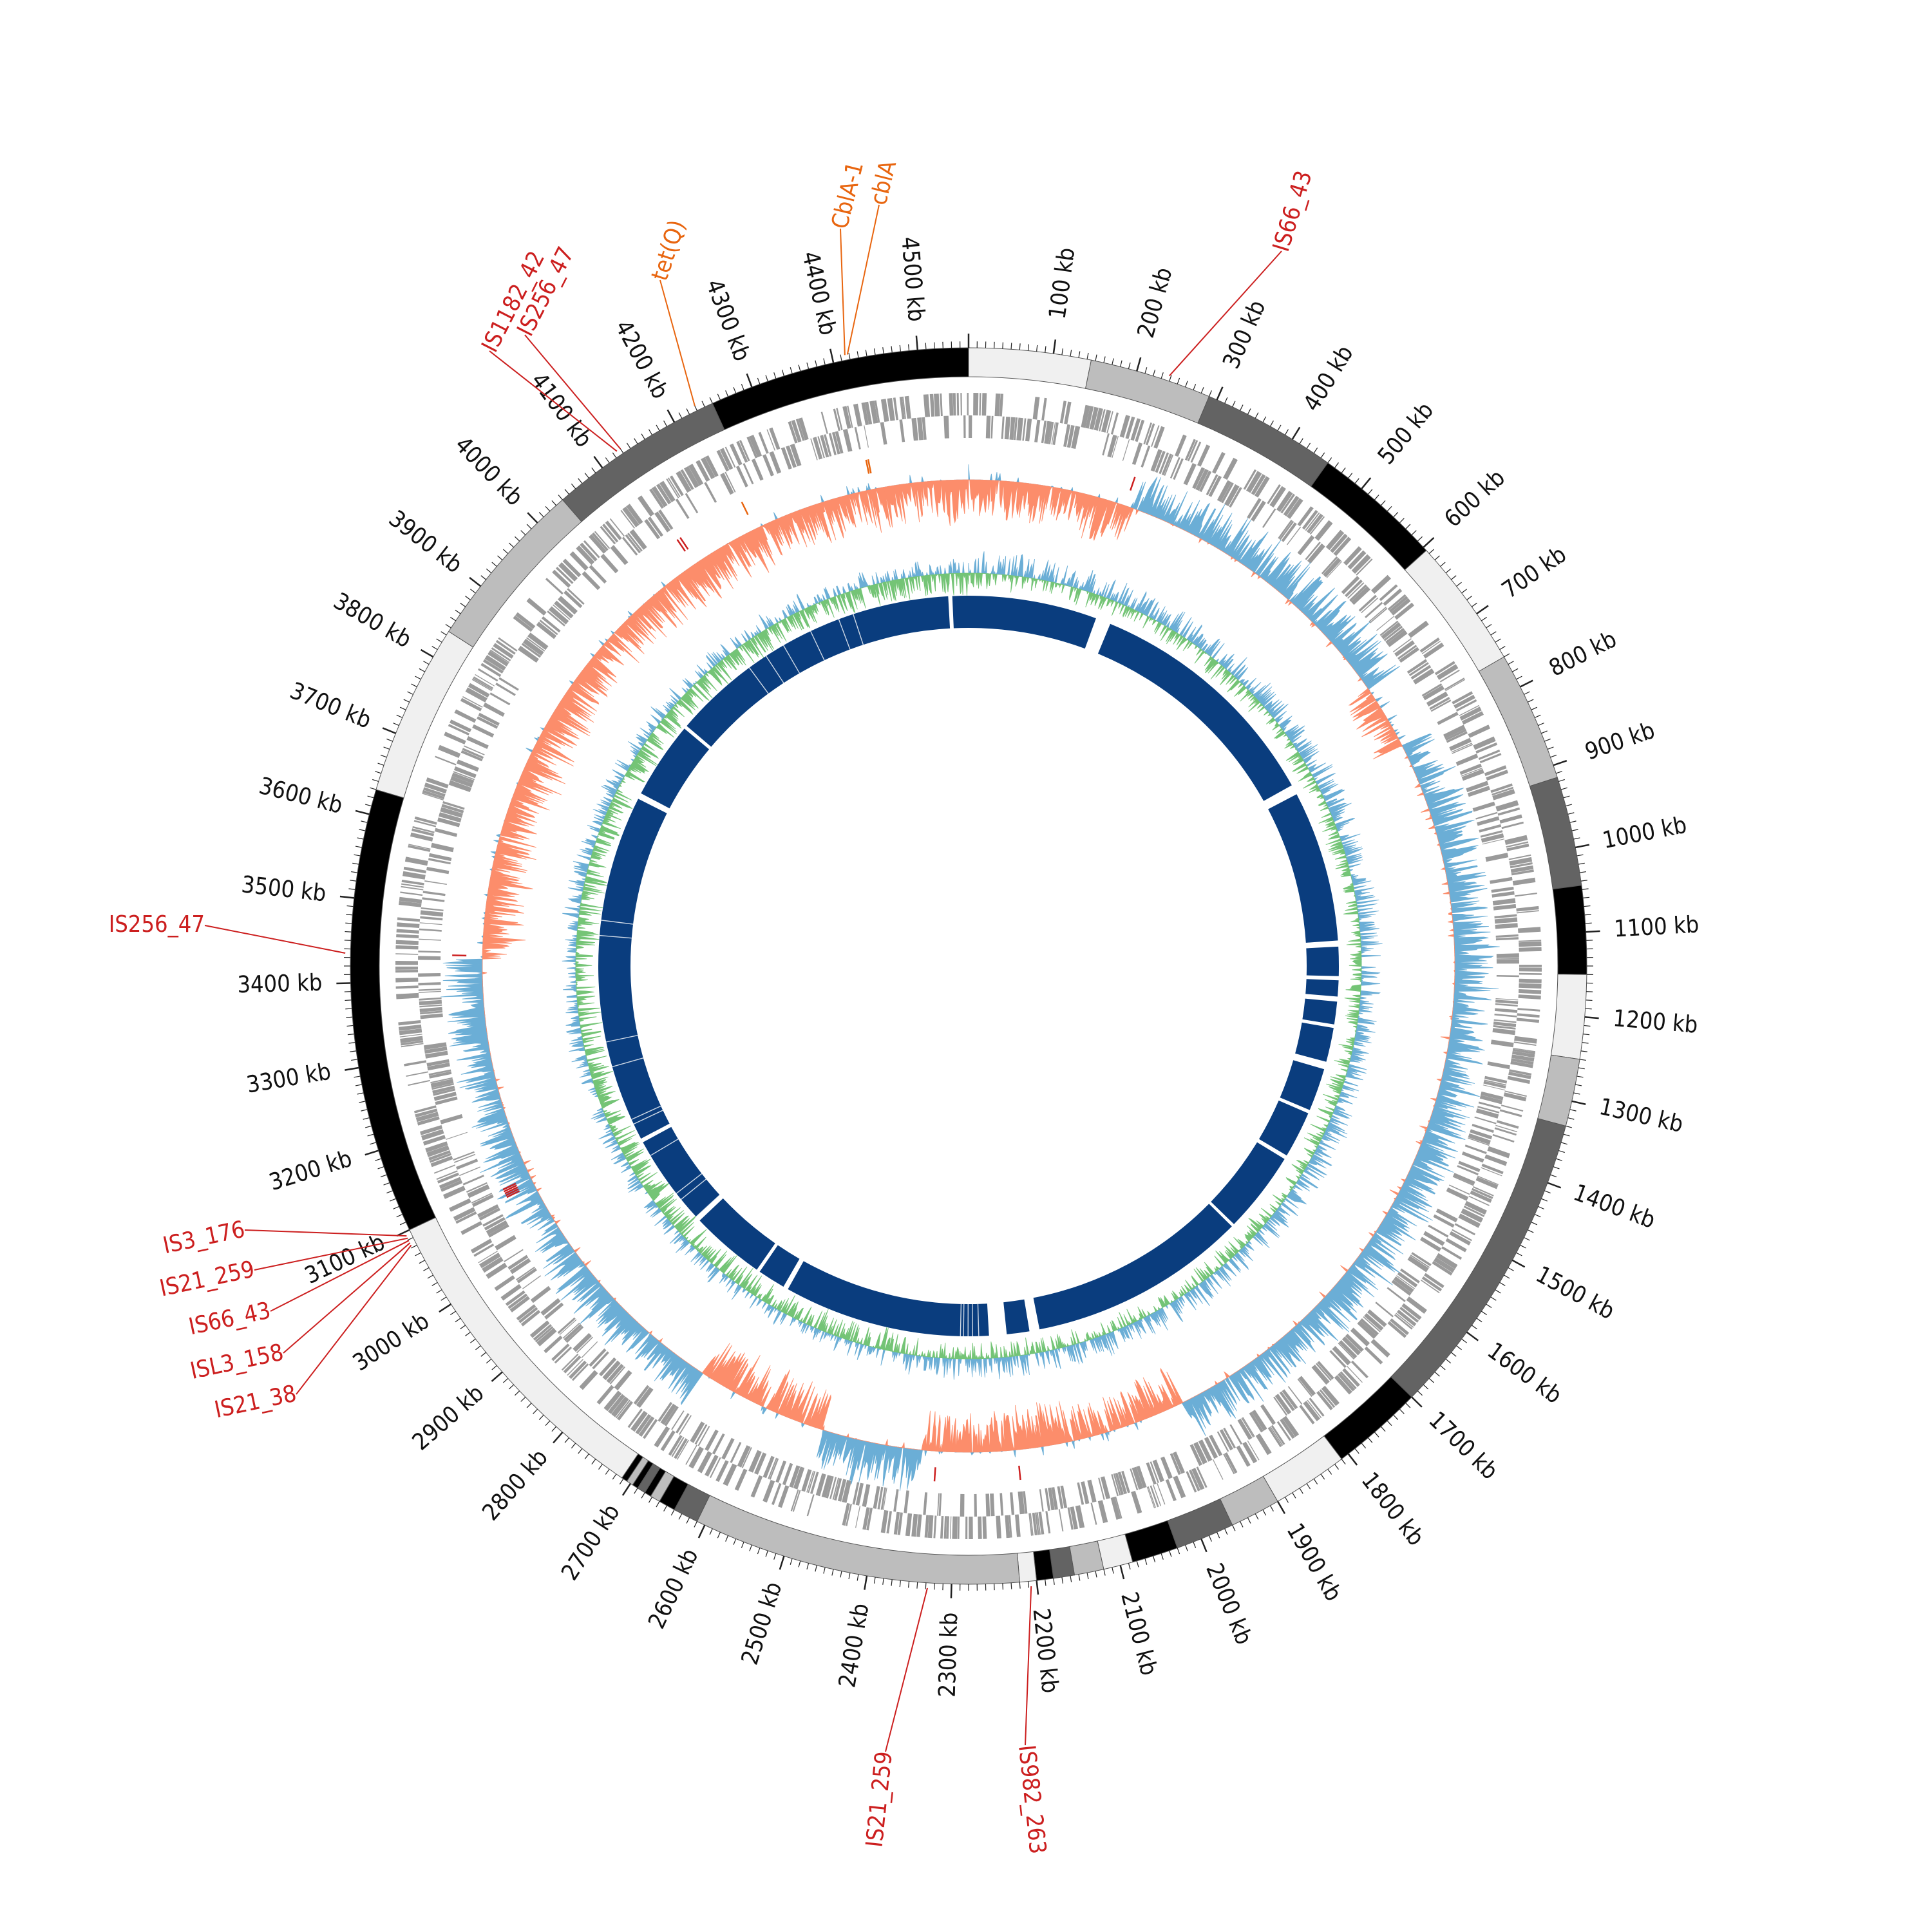 The height and width of the screenshot is (1932, 1932). I want to click on annotation-label: IS21_38, so click(256, 1401).